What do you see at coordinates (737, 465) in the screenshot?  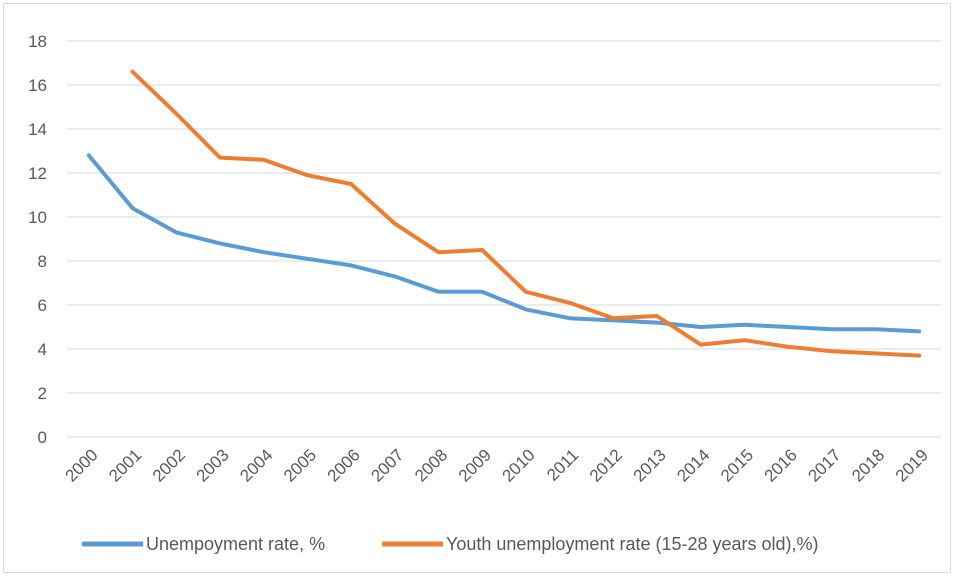 I see `x-tick-label: 2015` at bounding box center [737, 465].